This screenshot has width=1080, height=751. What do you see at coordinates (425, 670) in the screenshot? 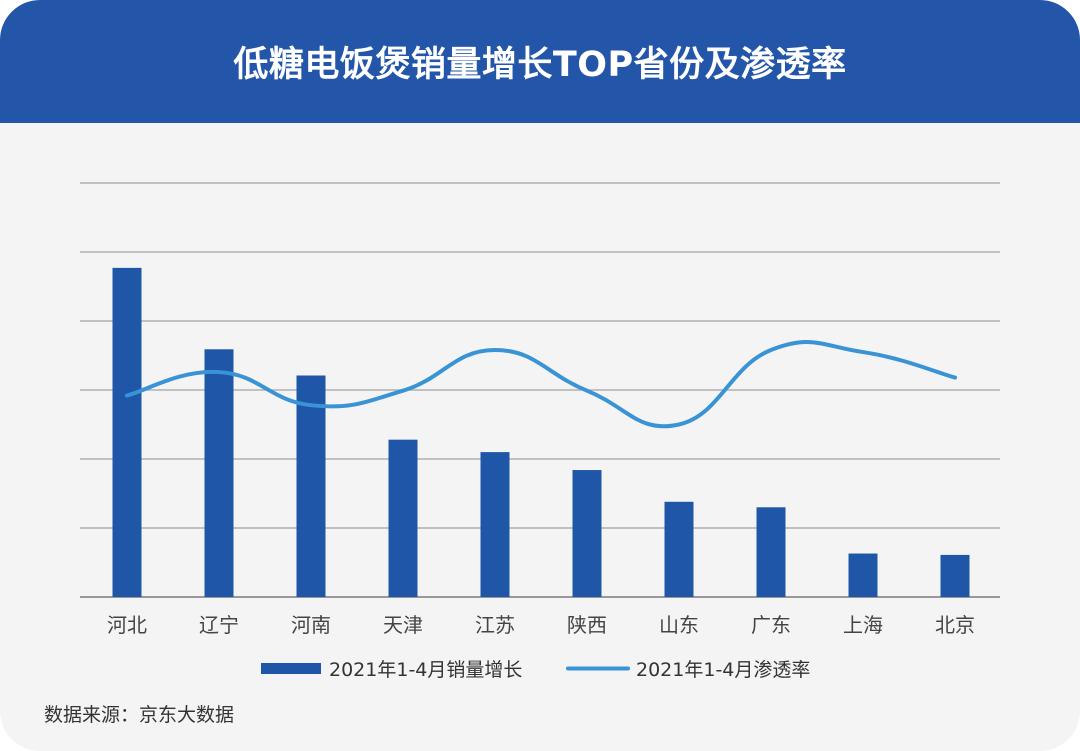
I see `legend-label-sales-growth: 2021年1-4月销量增长` at bounding box center [425, 670].